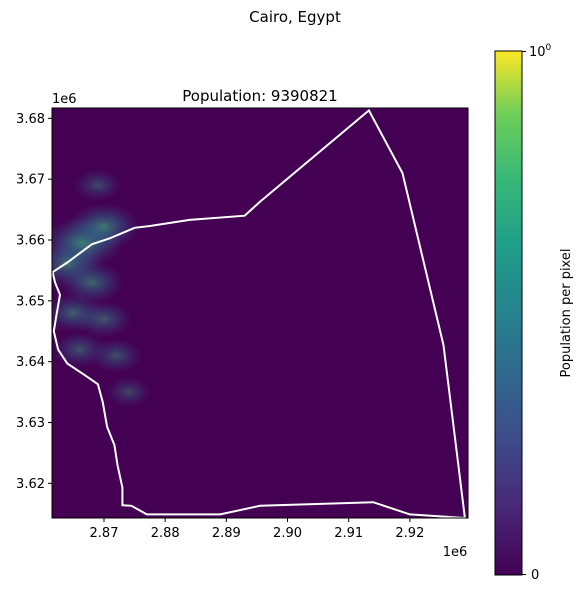  I want to click on x-tick-label: 2.89, so click(226, 533).